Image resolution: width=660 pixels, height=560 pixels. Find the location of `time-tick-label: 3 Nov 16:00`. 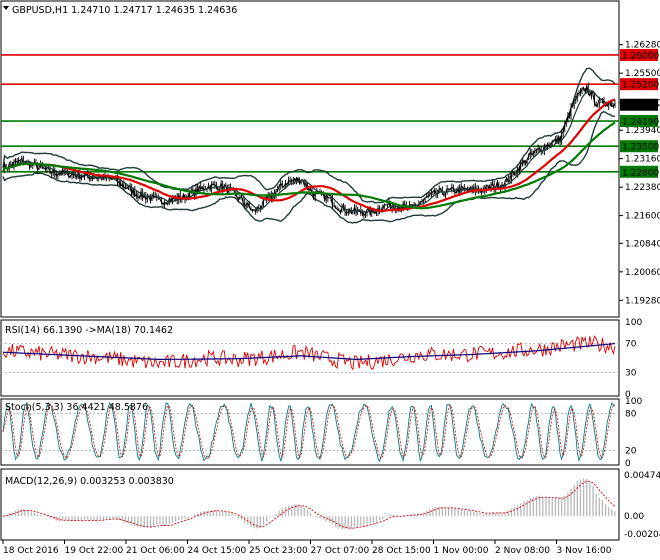

time-tick-label: 3 Nov 16:00 is located at coordinates (584, 551).